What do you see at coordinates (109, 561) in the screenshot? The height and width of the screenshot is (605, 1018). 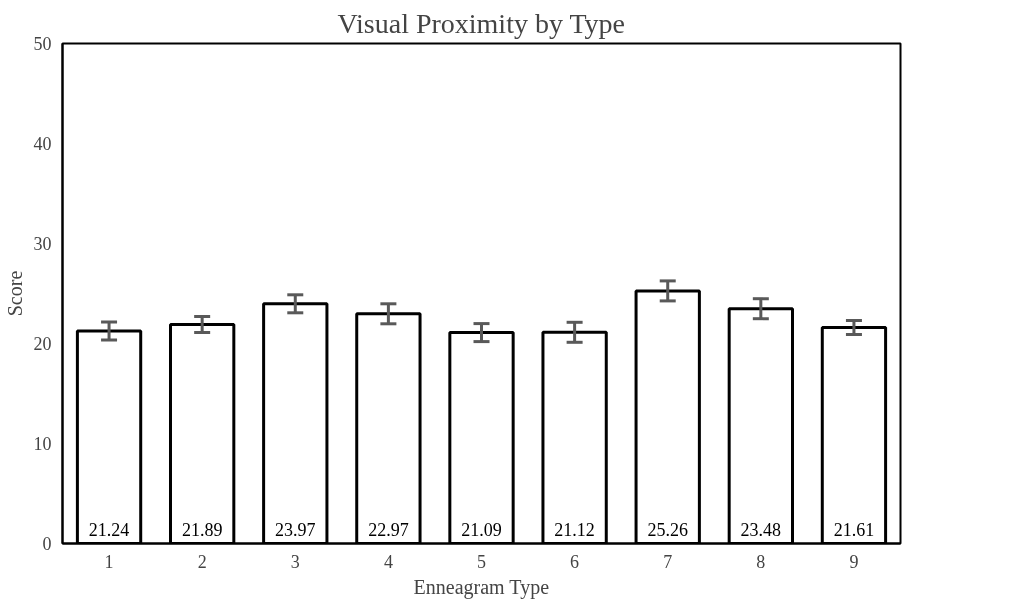 I see `x-tick-label: 1` at bounding box center [109, 561].